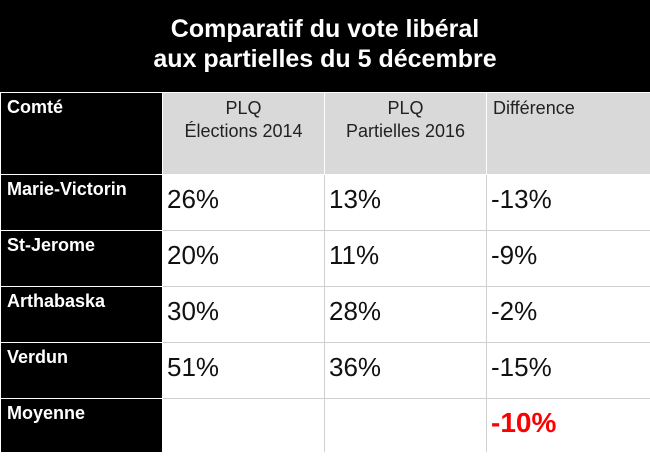 This screenshot has height=468, width=650. Describe the element at coordinates (405, 425) in the screenshot. I see `average-partielles-2016` at that location.